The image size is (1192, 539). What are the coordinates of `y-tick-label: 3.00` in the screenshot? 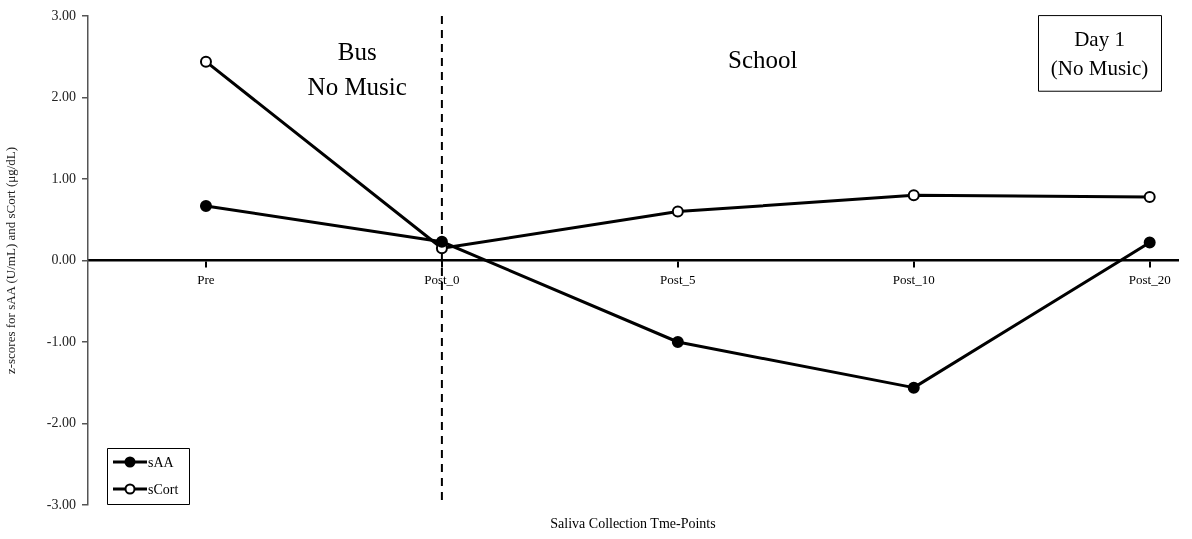 It's located at (63, 15).